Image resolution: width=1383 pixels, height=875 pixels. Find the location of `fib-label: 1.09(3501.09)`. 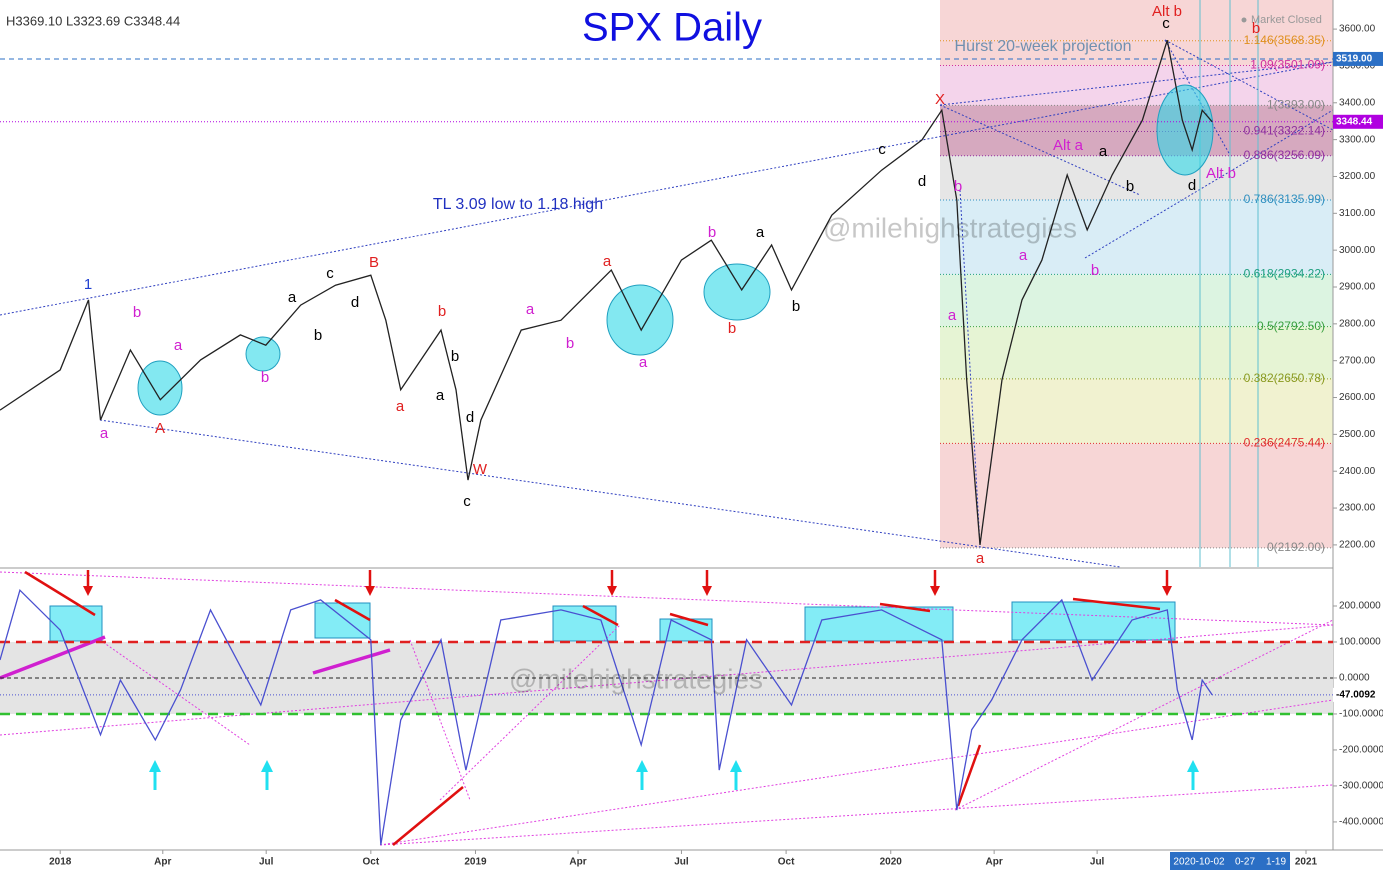

fib-label: 1.09(3501.09) is located at coordinates (1287, 65).